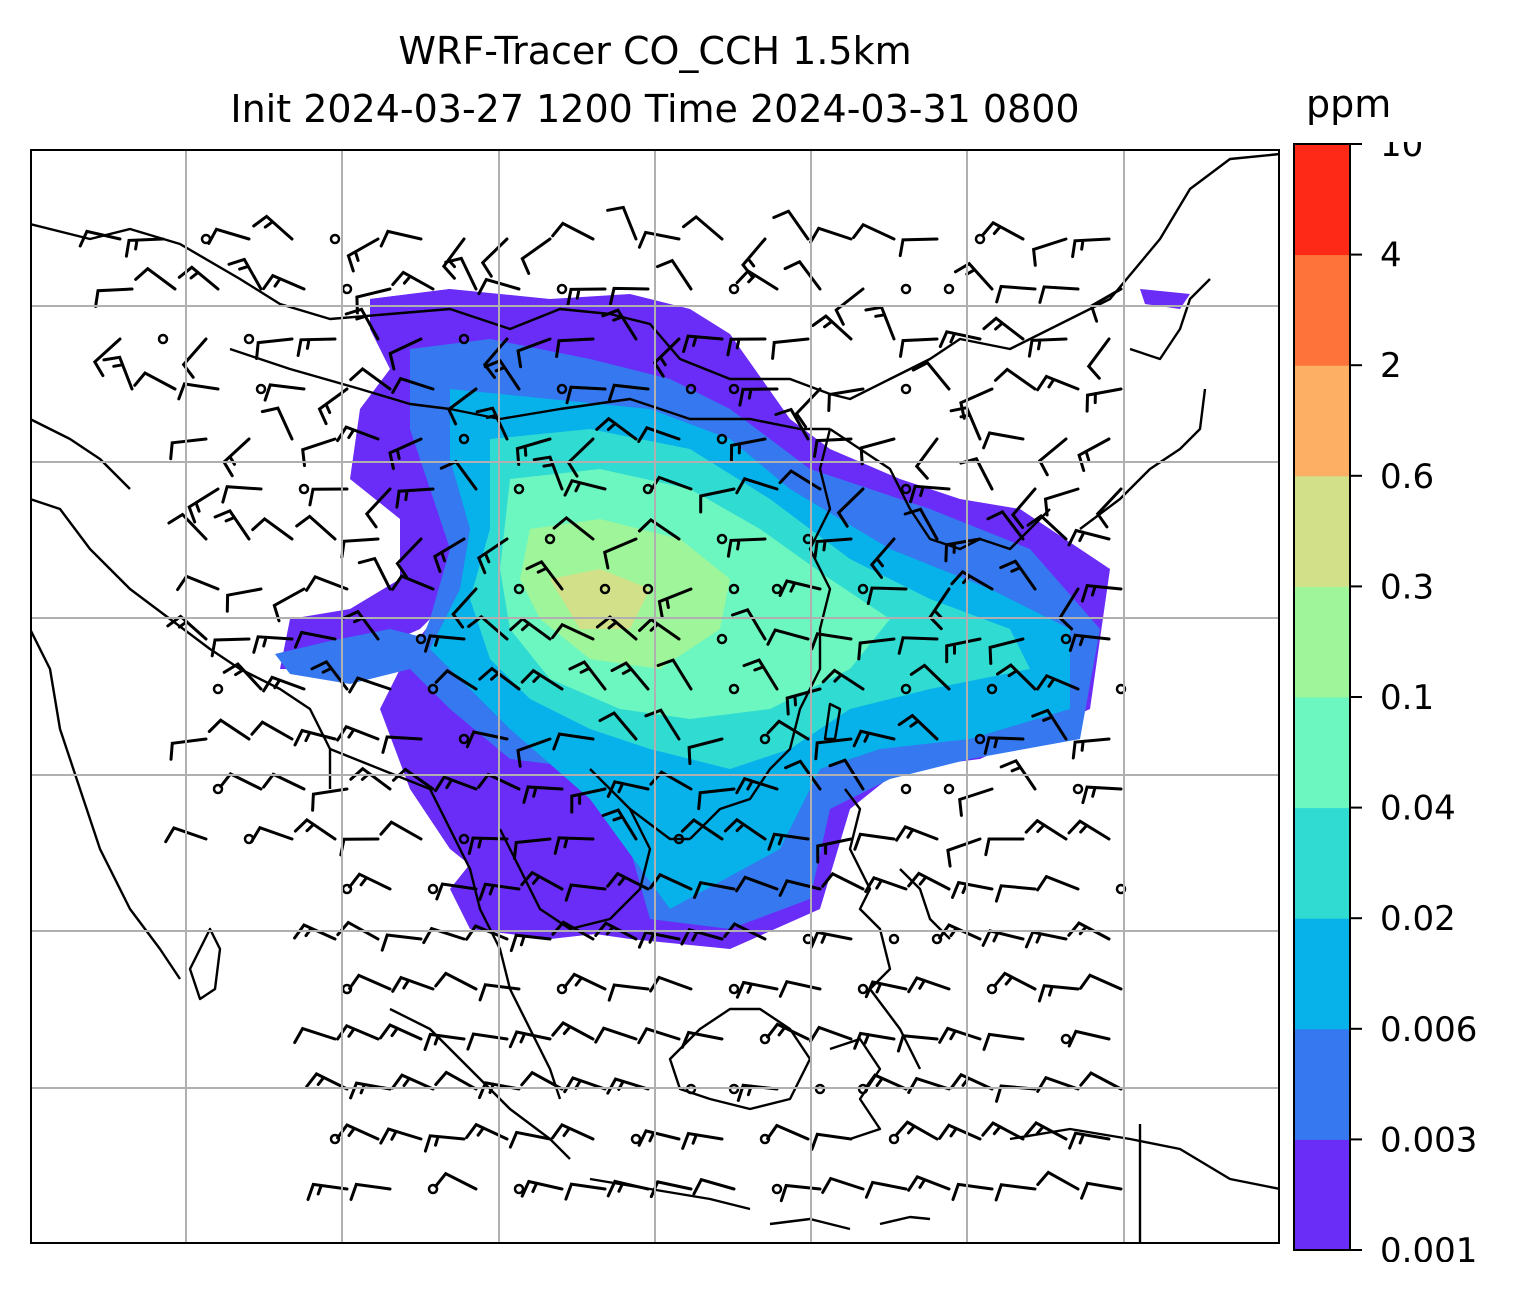  What do you see at coordinates (1165, 299) in the screenshot?
I see `contour-northeast-patch` at bounding box center [1165, 299].